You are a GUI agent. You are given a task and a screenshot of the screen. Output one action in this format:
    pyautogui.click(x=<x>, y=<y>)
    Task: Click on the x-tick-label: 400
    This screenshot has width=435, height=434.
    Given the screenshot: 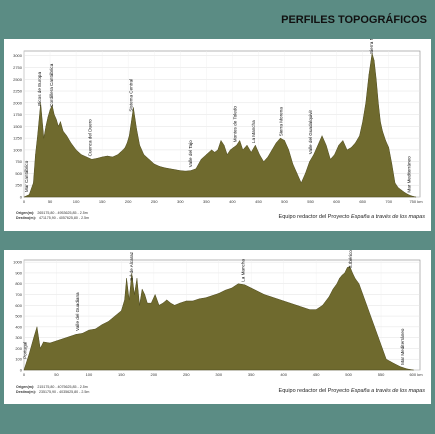 What is the action you would take?
    pyautogui.click(x=232, y=201)
    